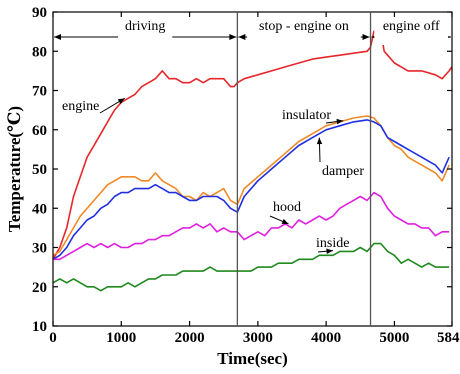 The image size is (460, 374). What do you see at coordinates (304, 26) in the screenshot?
I see `phase-label: stop - engine on` at bounding box center [304, 26].